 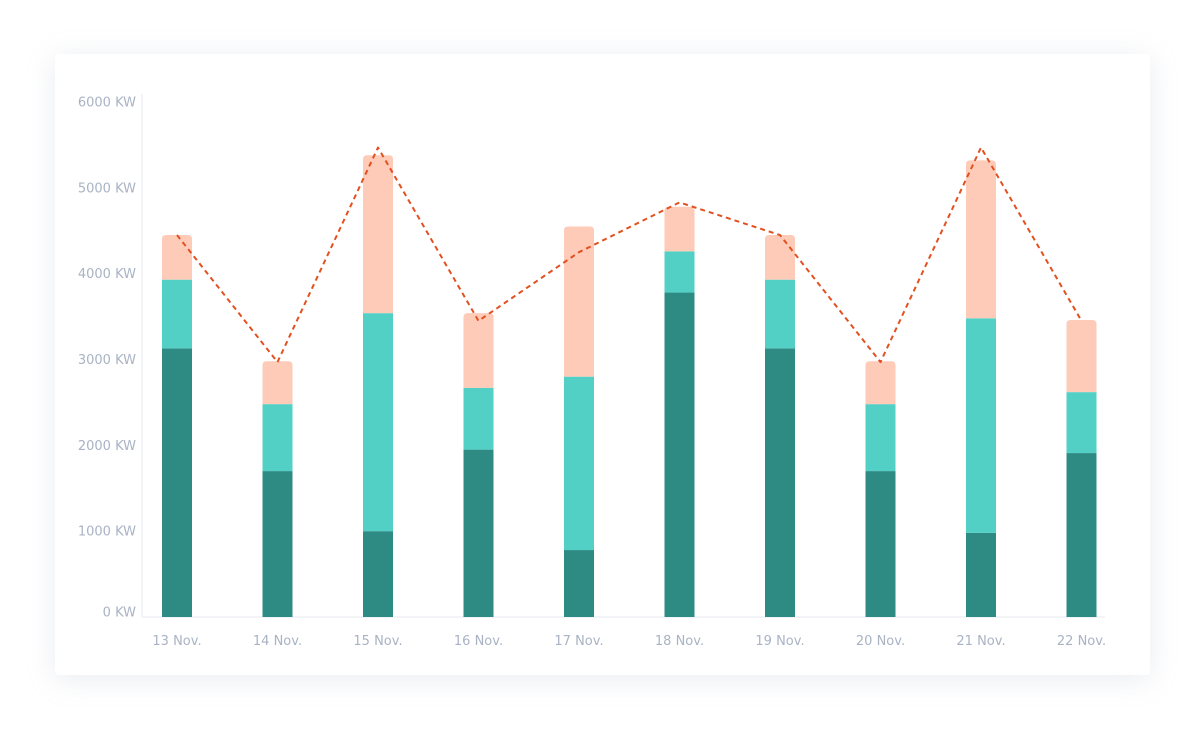 I want to click on x-tick-label: 20 Nov., so click(x=880, y=641).